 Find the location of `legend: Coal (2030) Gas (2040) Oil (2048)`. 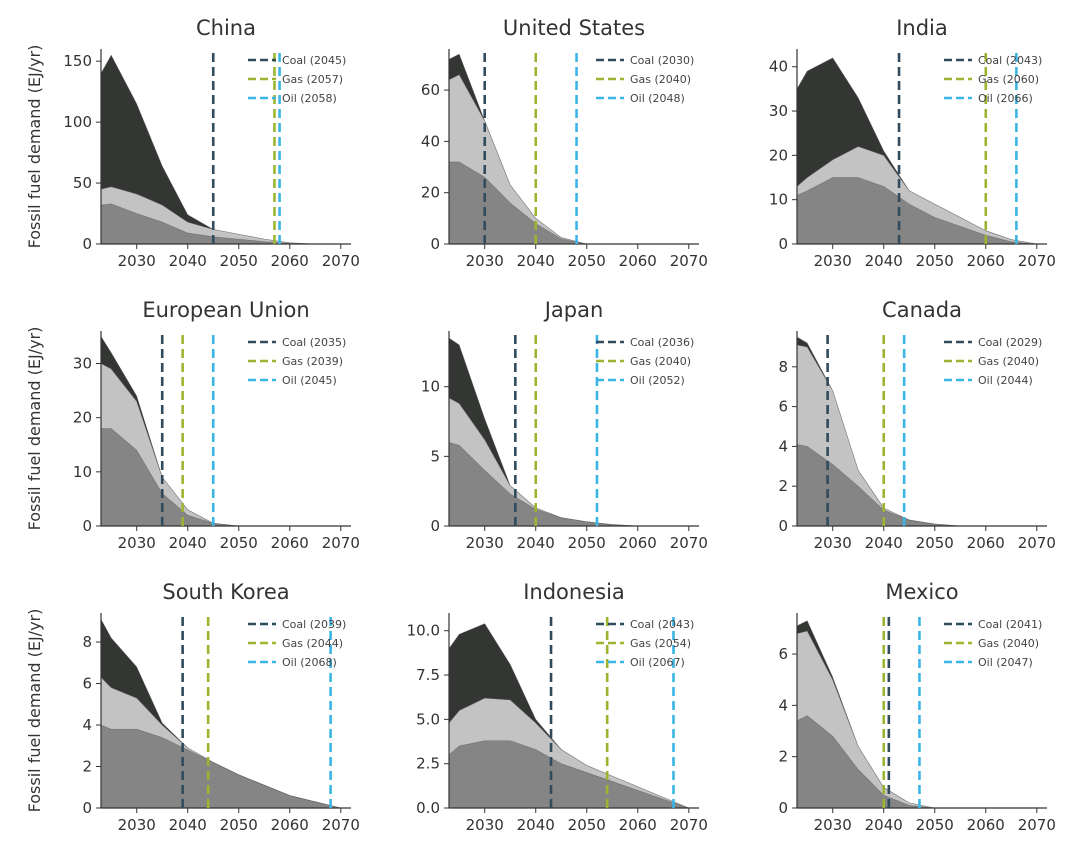

legend: Coal (2030) Gas (2040) Oil (2048) is located at coordinates (645, 79).